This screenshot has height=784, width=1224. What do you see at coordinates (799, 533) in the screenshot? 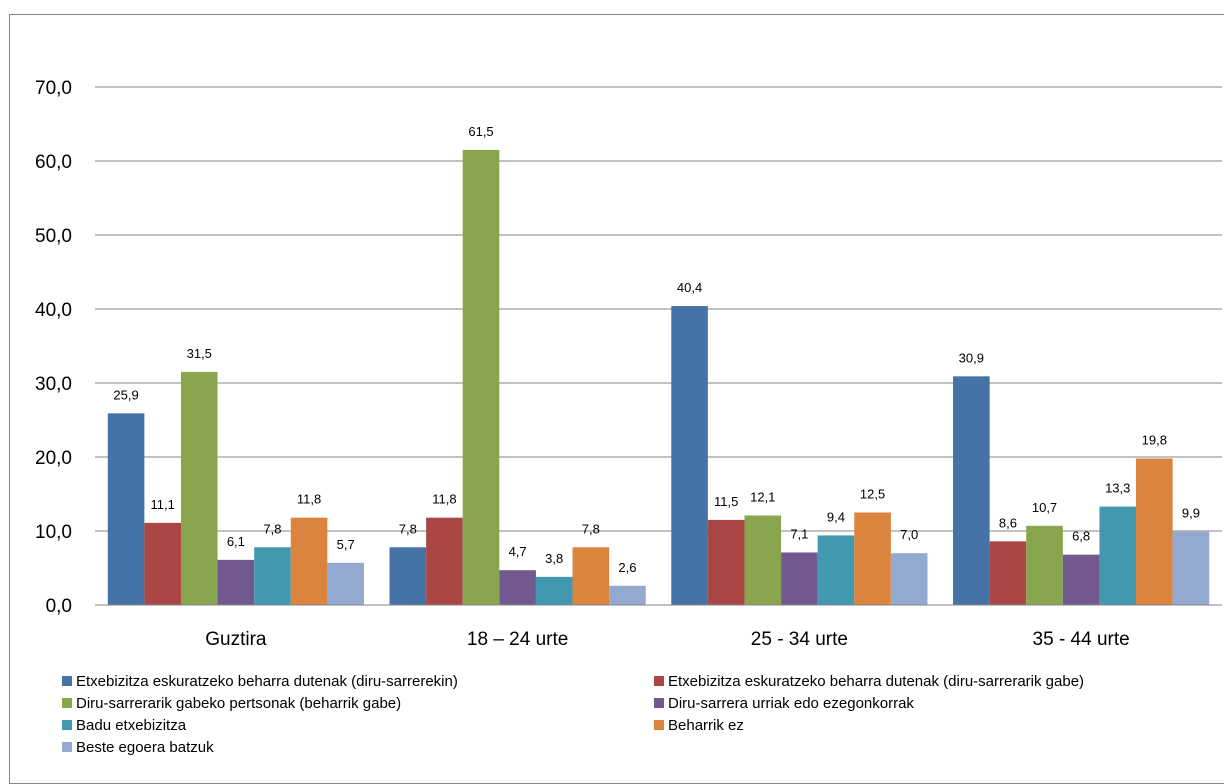
I see `data-label: 7,1` at bounding box center [799, 533].